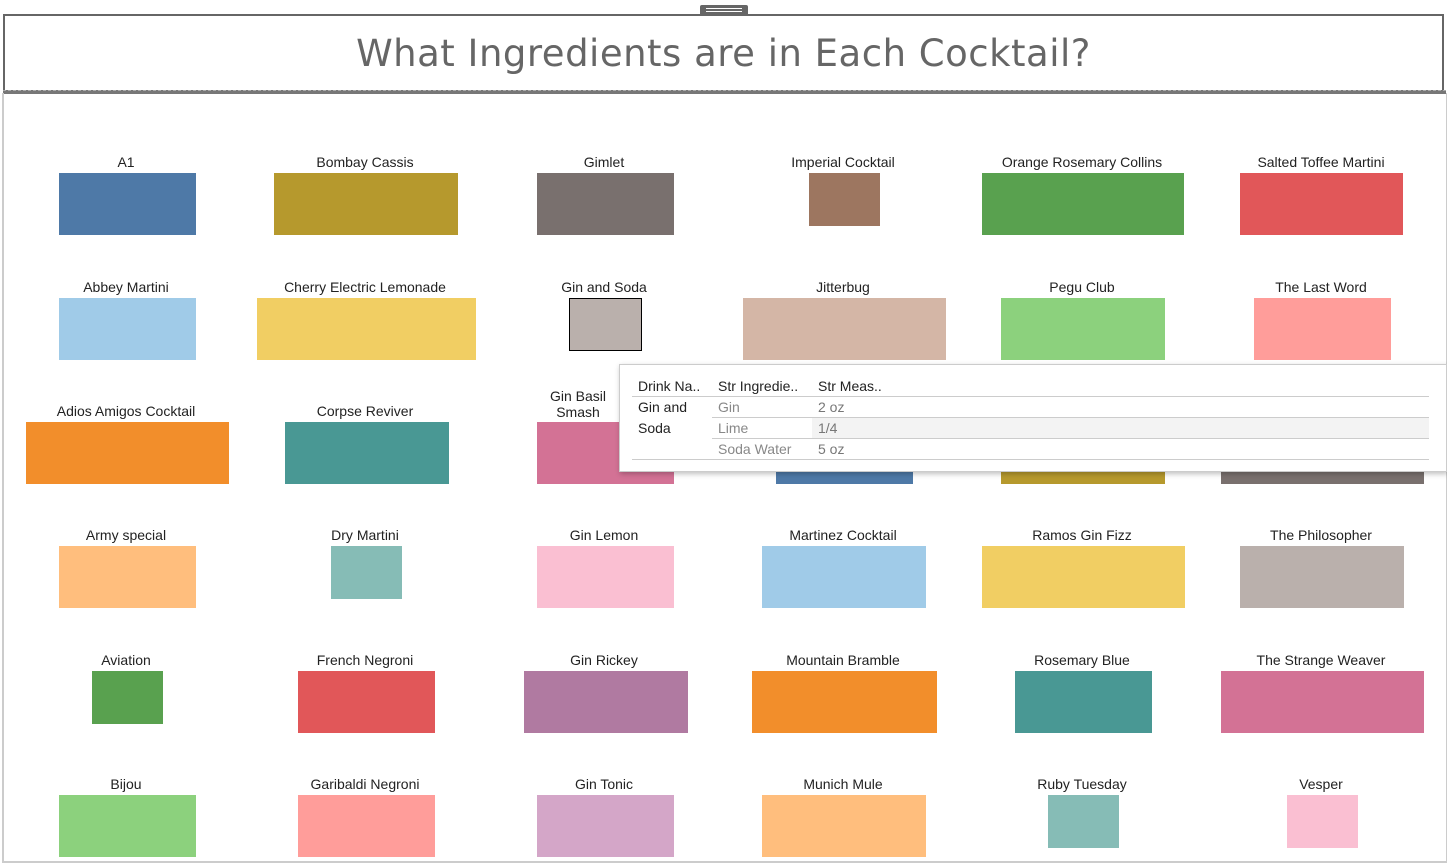  What do you see at coordinates (1120, 428) in the screenshot?
I see `measure-cell: 1/4` at bounding box center [1120, 428].